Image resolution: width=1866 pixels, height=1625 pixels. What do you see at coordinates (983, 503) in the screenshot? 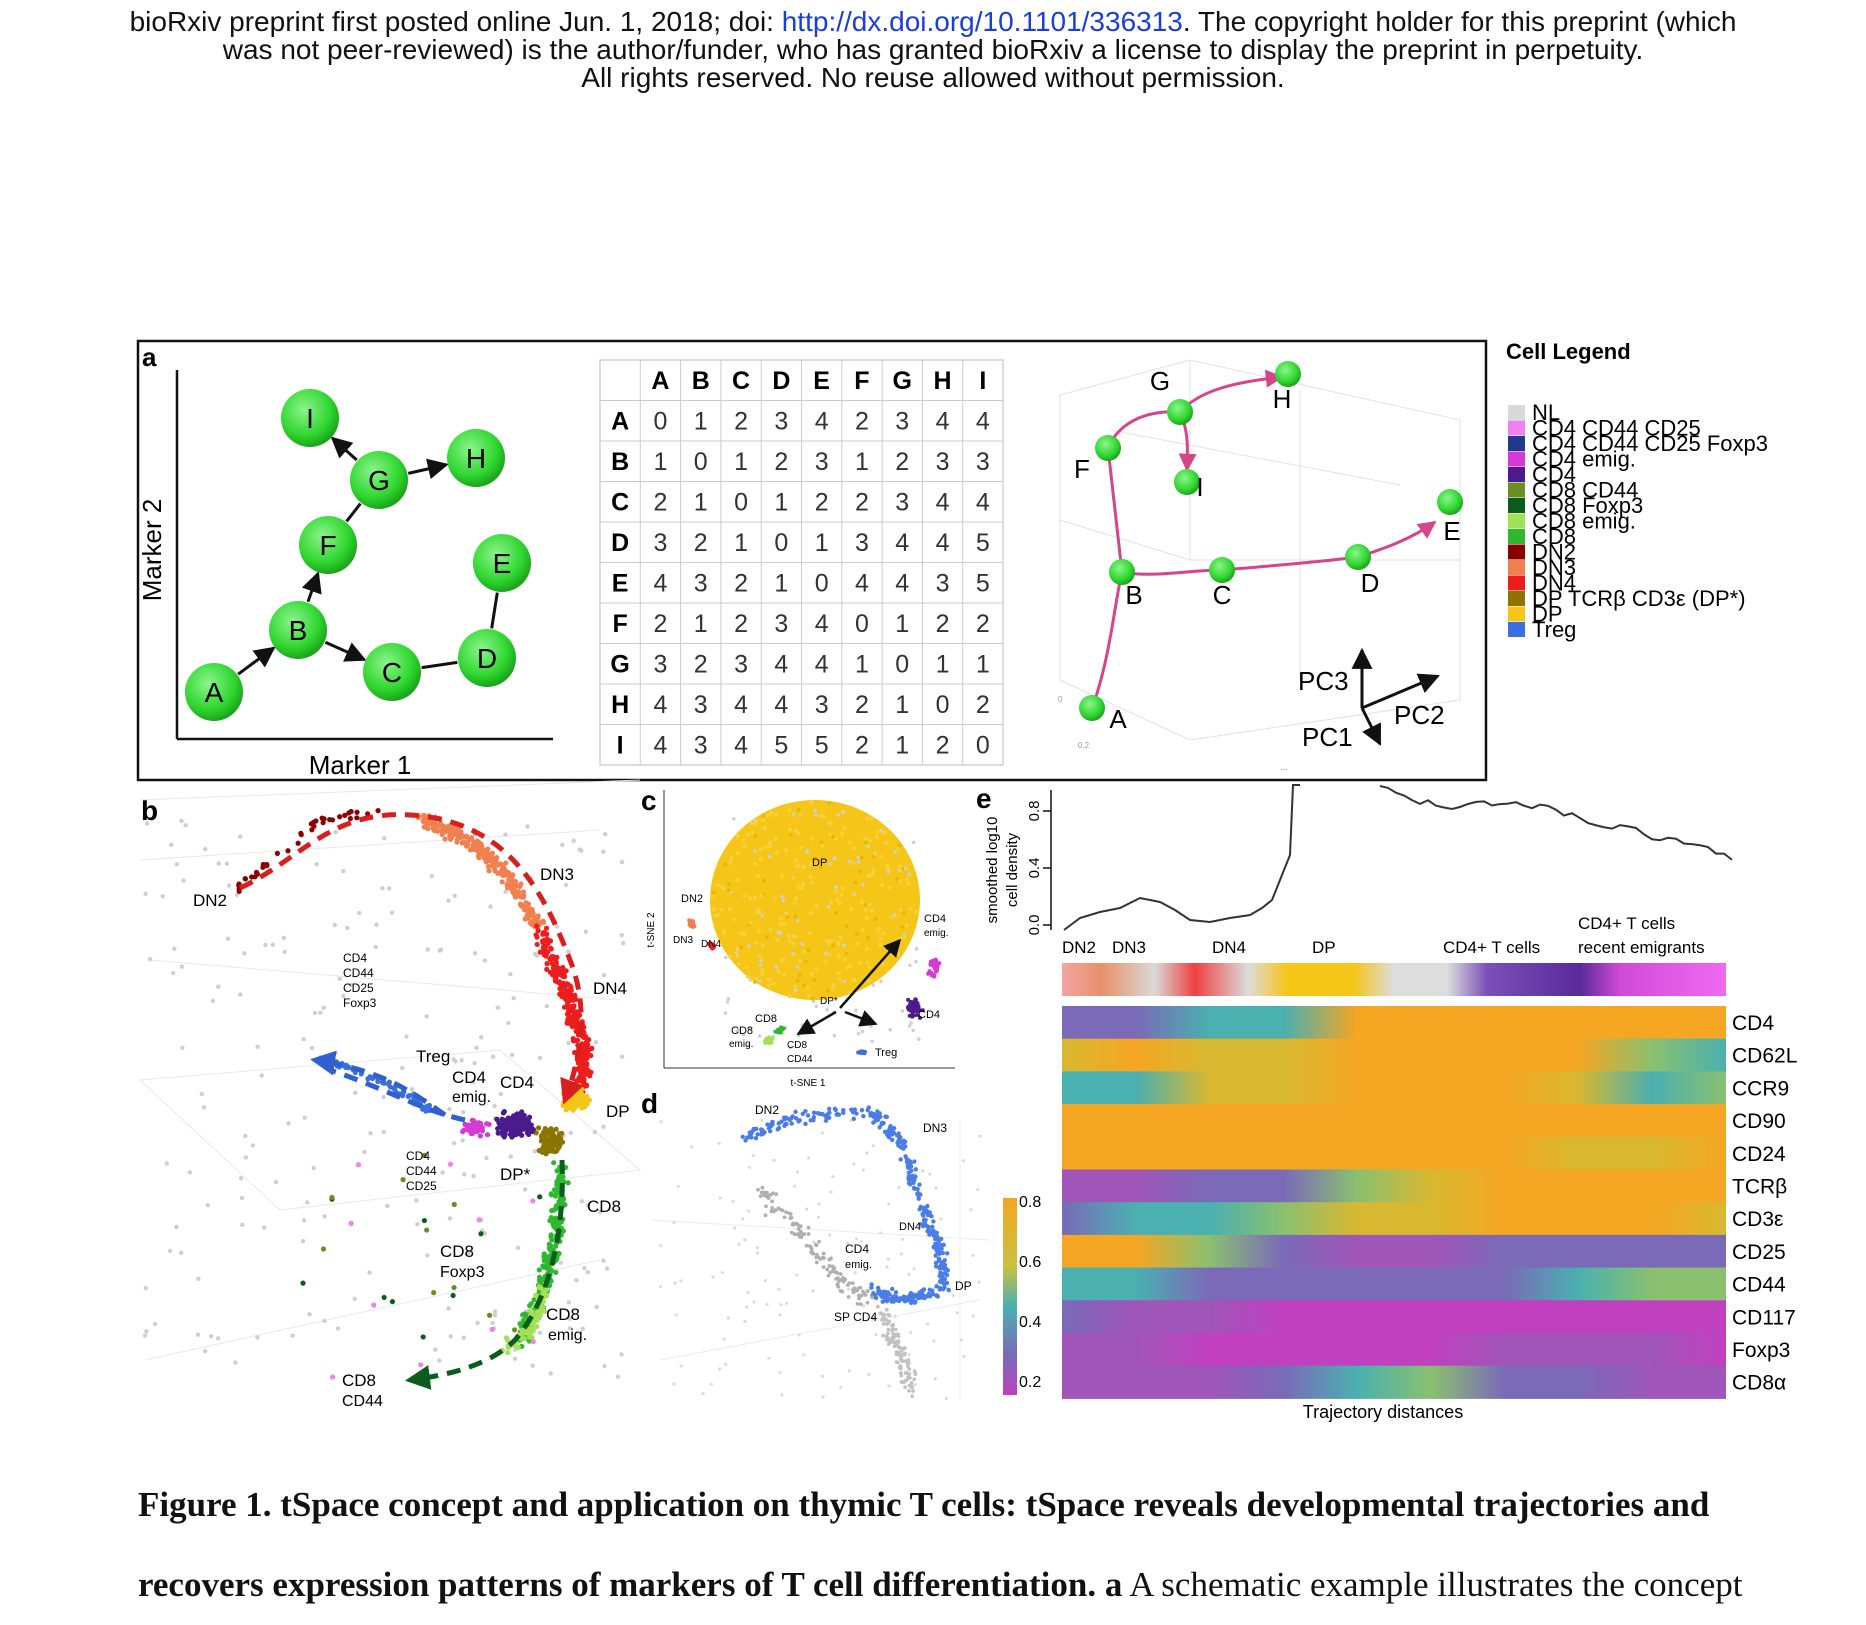
I see `matrix-cell: 4` at bounding box center [983, 503].